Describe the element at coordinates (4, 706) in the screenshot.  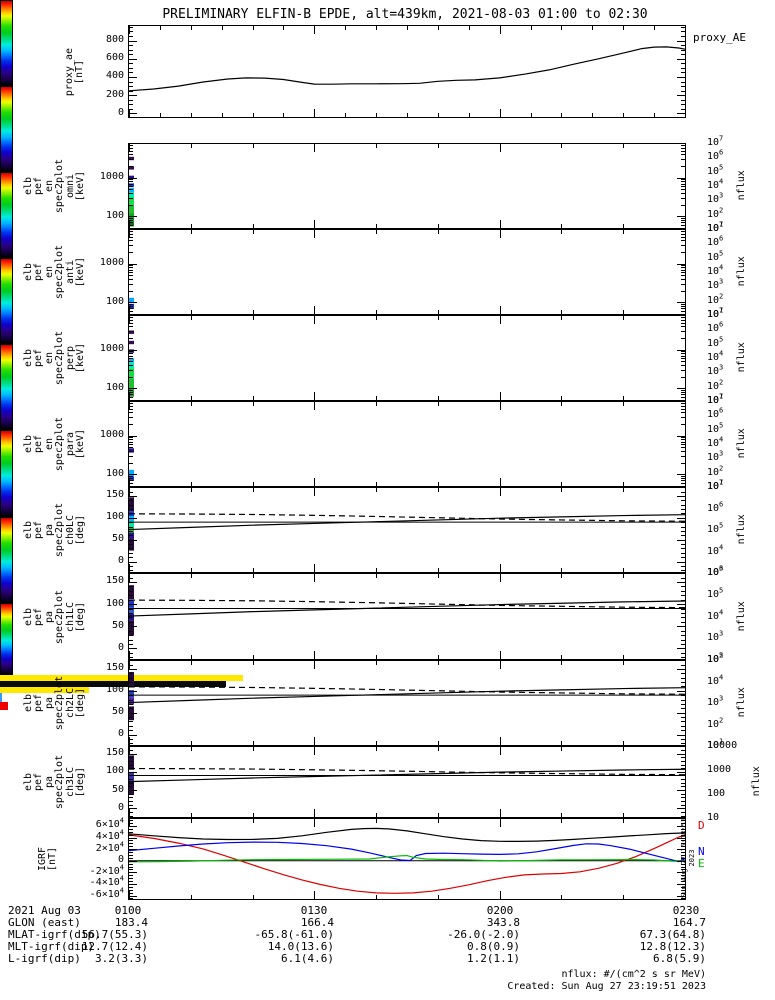
I see `science-zone-red-square` at that location.